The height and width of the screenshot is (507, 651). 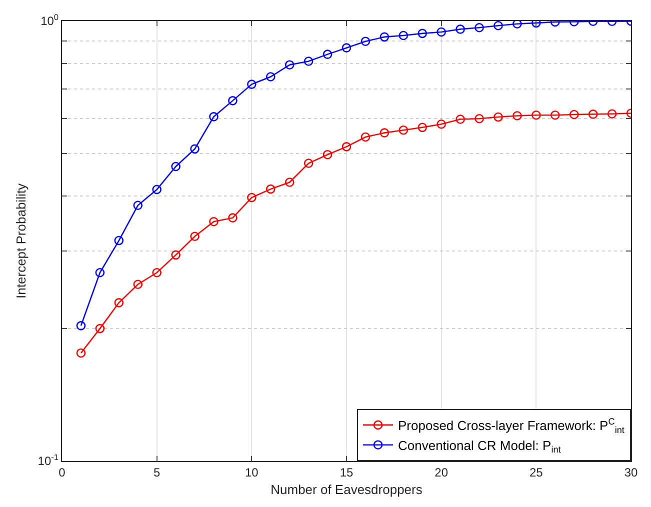 I want to click on y-tick-label: 10$^{-1}$, so click(x=48, y=460).